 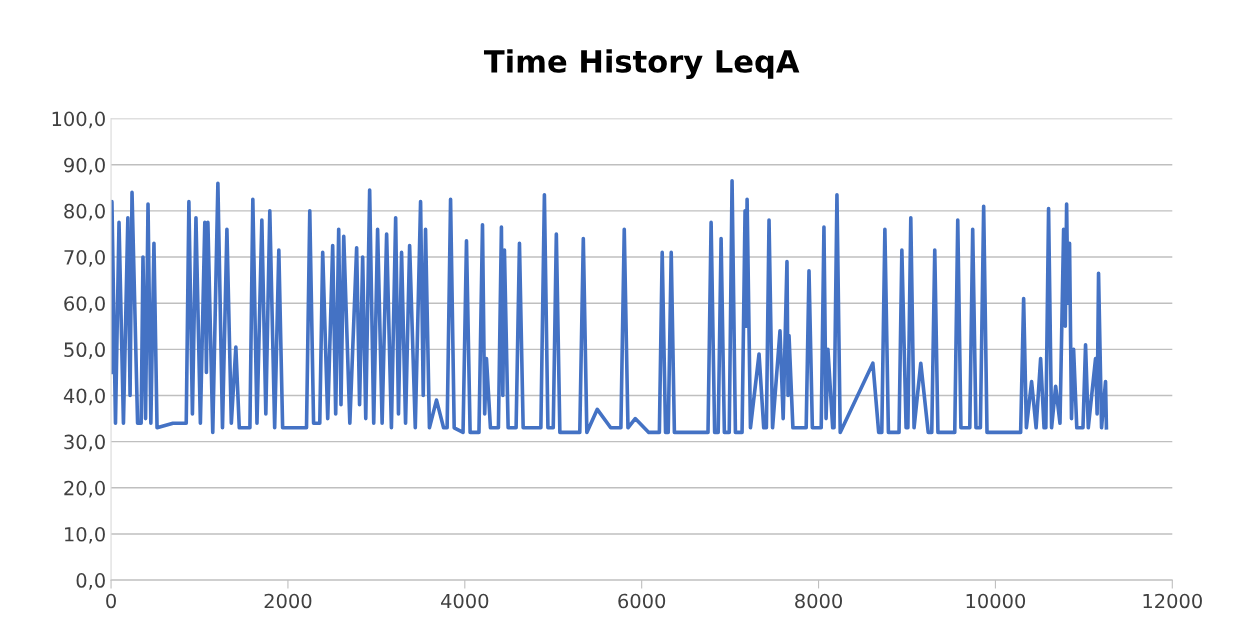 I want to click on y-tick-label: 90,0, so click(x=84, y=166).